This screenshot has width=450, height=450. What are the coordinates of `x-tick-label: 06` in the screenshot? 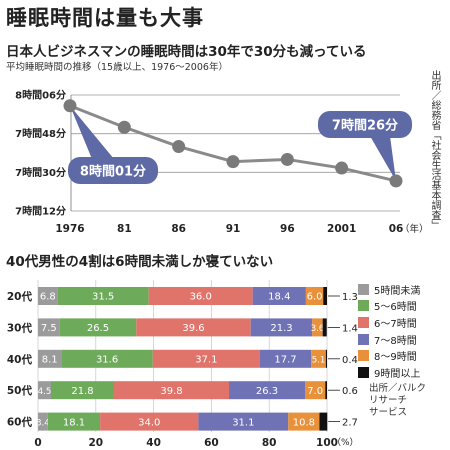 It's located at (396, 229).